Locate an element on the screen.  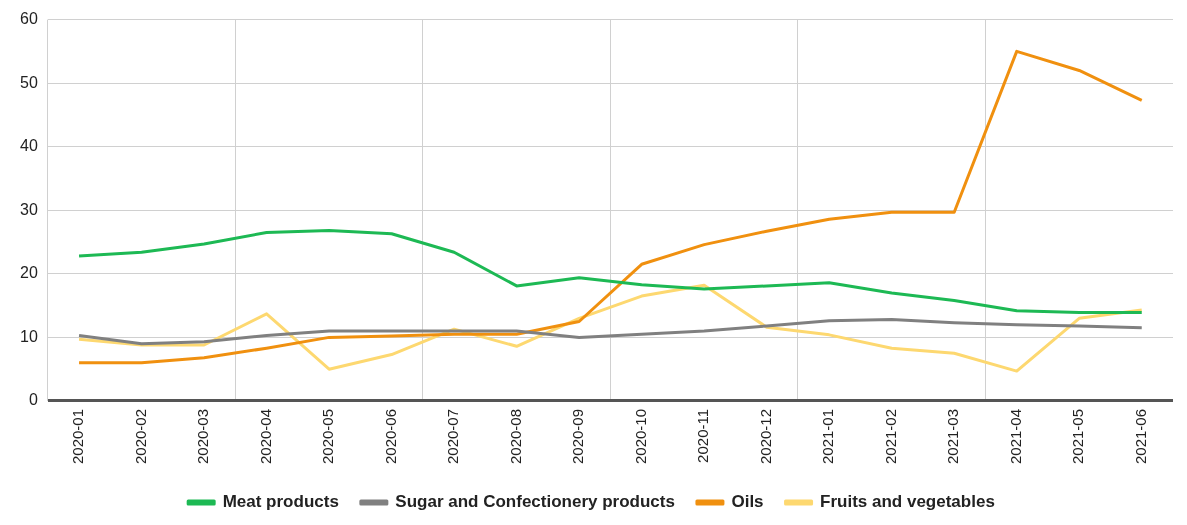
x-tick-label: 2021-03 is located at coordinates (953, 436).